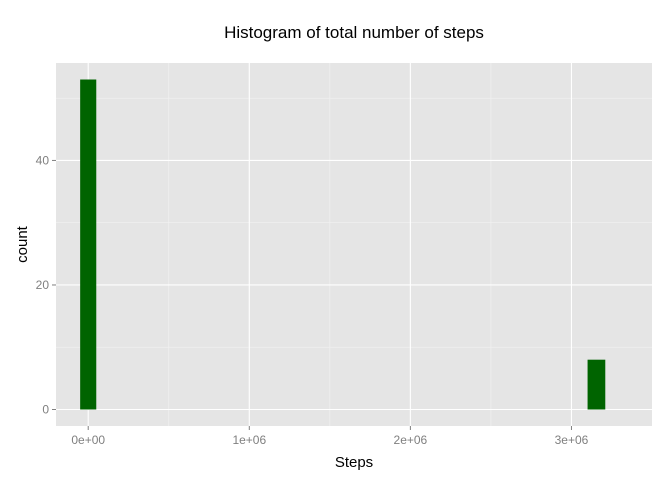 This screenshot has width=672, height=480. I want to click on y-tick-label: 20, so click(43, 285).